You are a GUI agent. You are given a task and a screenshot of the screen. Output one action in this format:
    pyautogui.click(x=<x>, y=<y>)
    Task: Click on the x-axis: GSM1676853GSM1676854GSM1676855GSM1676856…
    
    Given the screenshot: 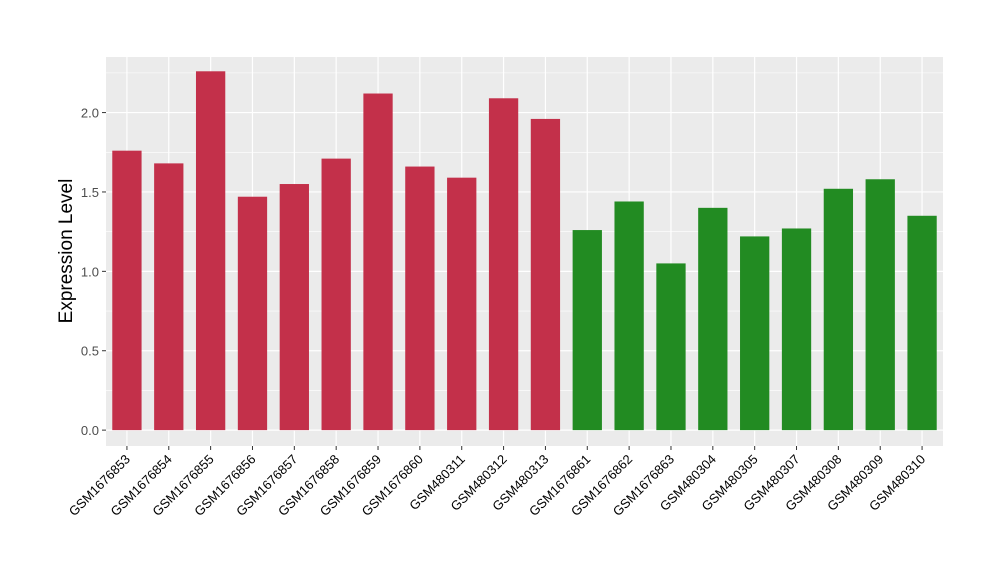 What is the action you would take?
    pyautogui.click(x=497, y=482)
    